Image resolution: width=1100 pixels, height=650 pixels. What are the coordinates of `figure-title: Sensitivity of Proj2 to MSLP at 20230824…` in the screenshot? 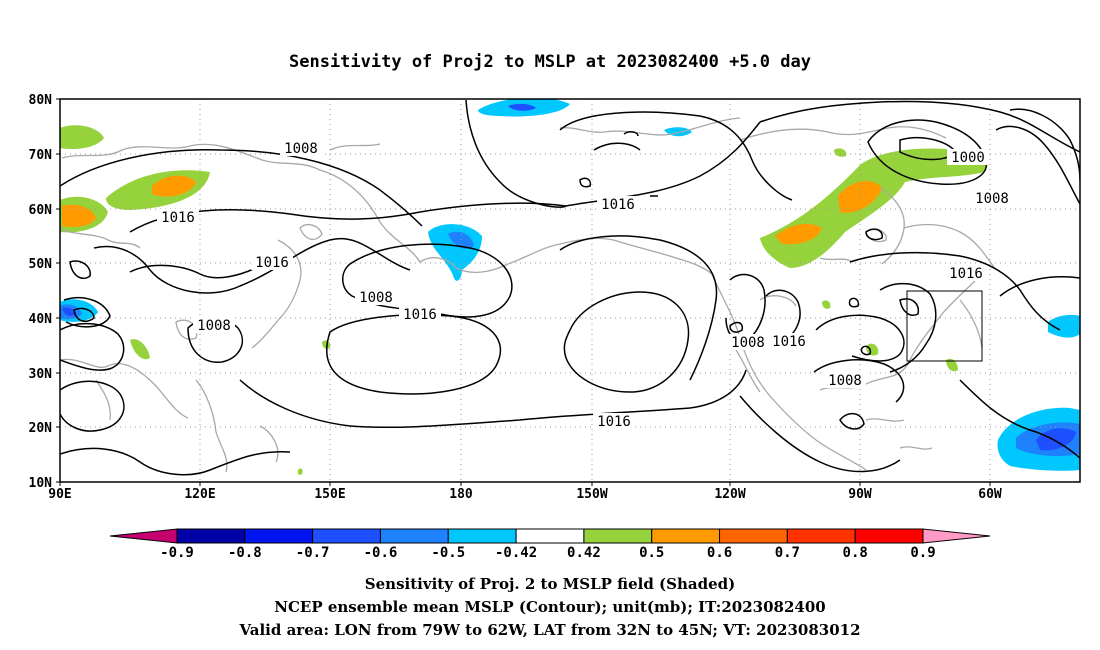 It's located at (550, 62).